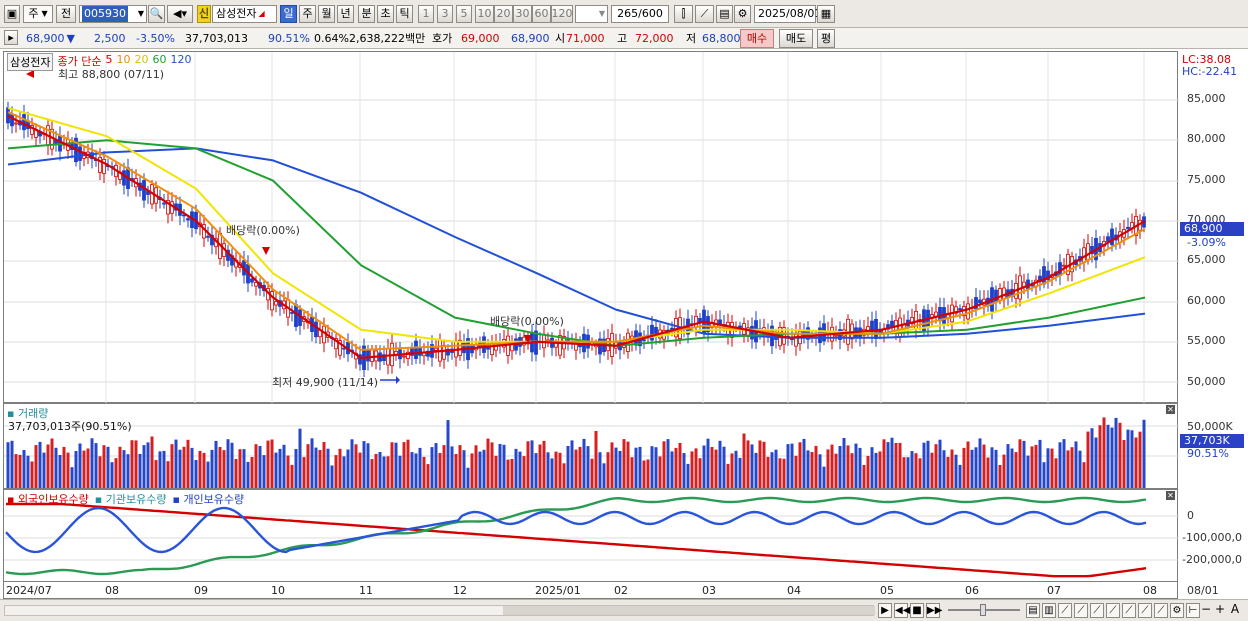  Describe the element at coordinates (1113, 610) in the screenshot. I see `draw-tool-icon-4: ⟋` at that location.